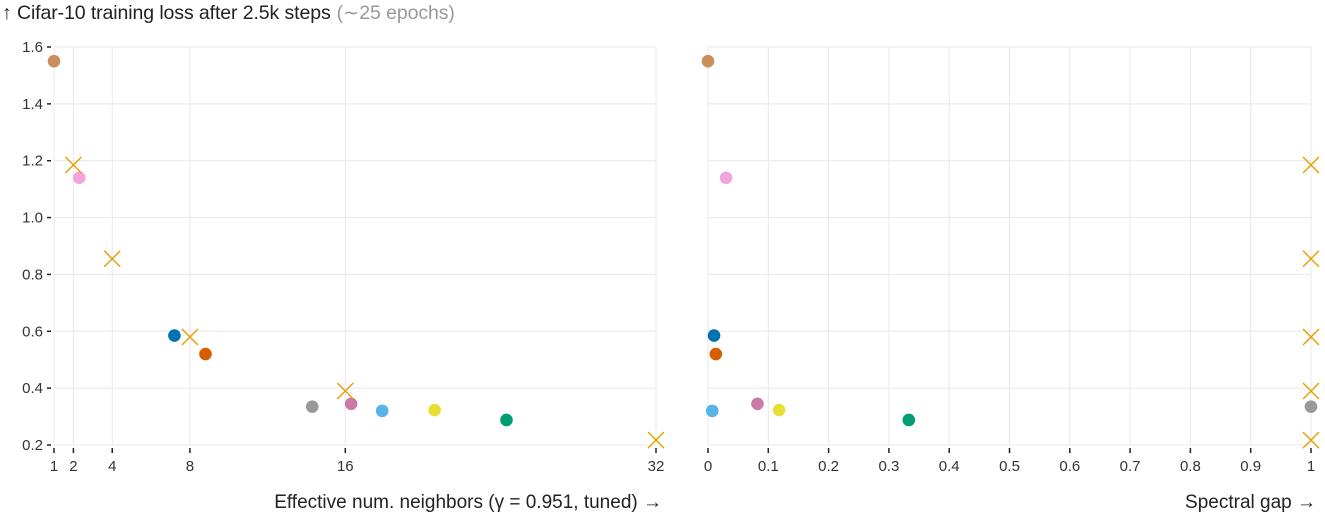  Describe the element at coordinates (1009, 466) in the screenshot. I see `x-tick-label: 0.5` at that location.